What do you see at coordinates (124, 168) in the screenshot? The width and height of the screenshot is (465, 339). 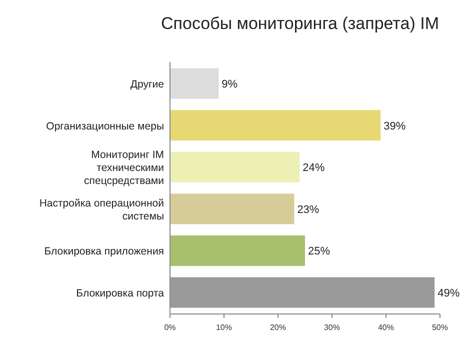 I see `y-tick-label: Мониторинг IM техническими спецсредствами` at bounding box center [124, 168].